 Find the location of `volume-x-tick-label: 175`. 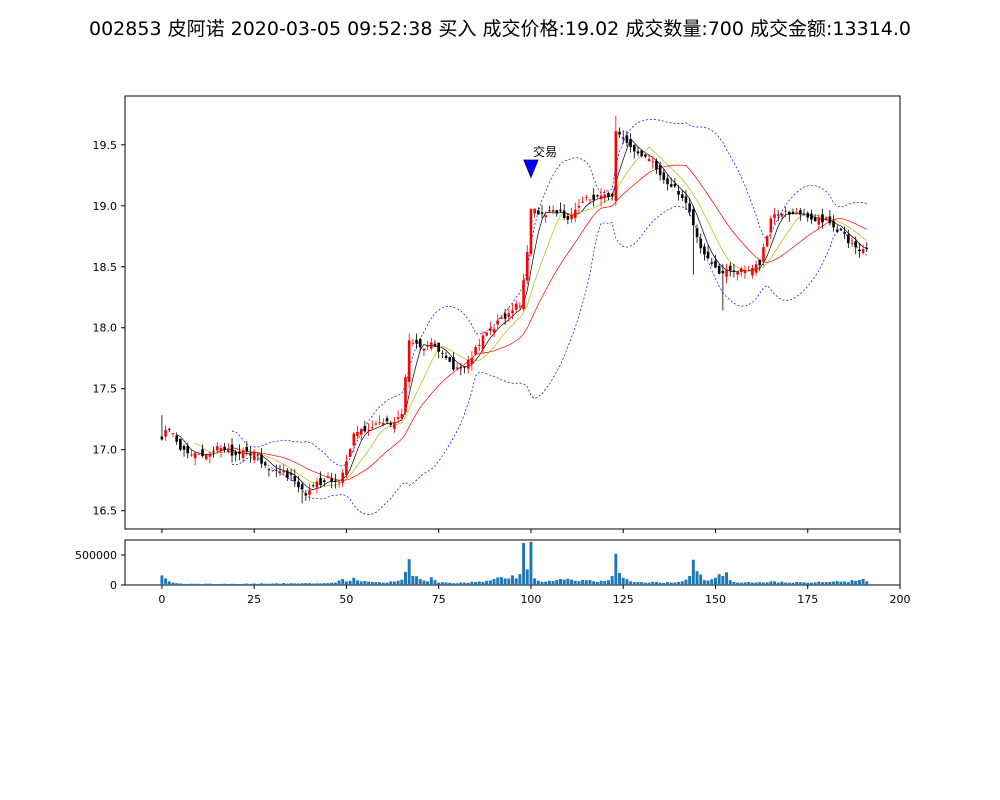

volume-x-tick-label: 175 is located at coordinates (807, 599).